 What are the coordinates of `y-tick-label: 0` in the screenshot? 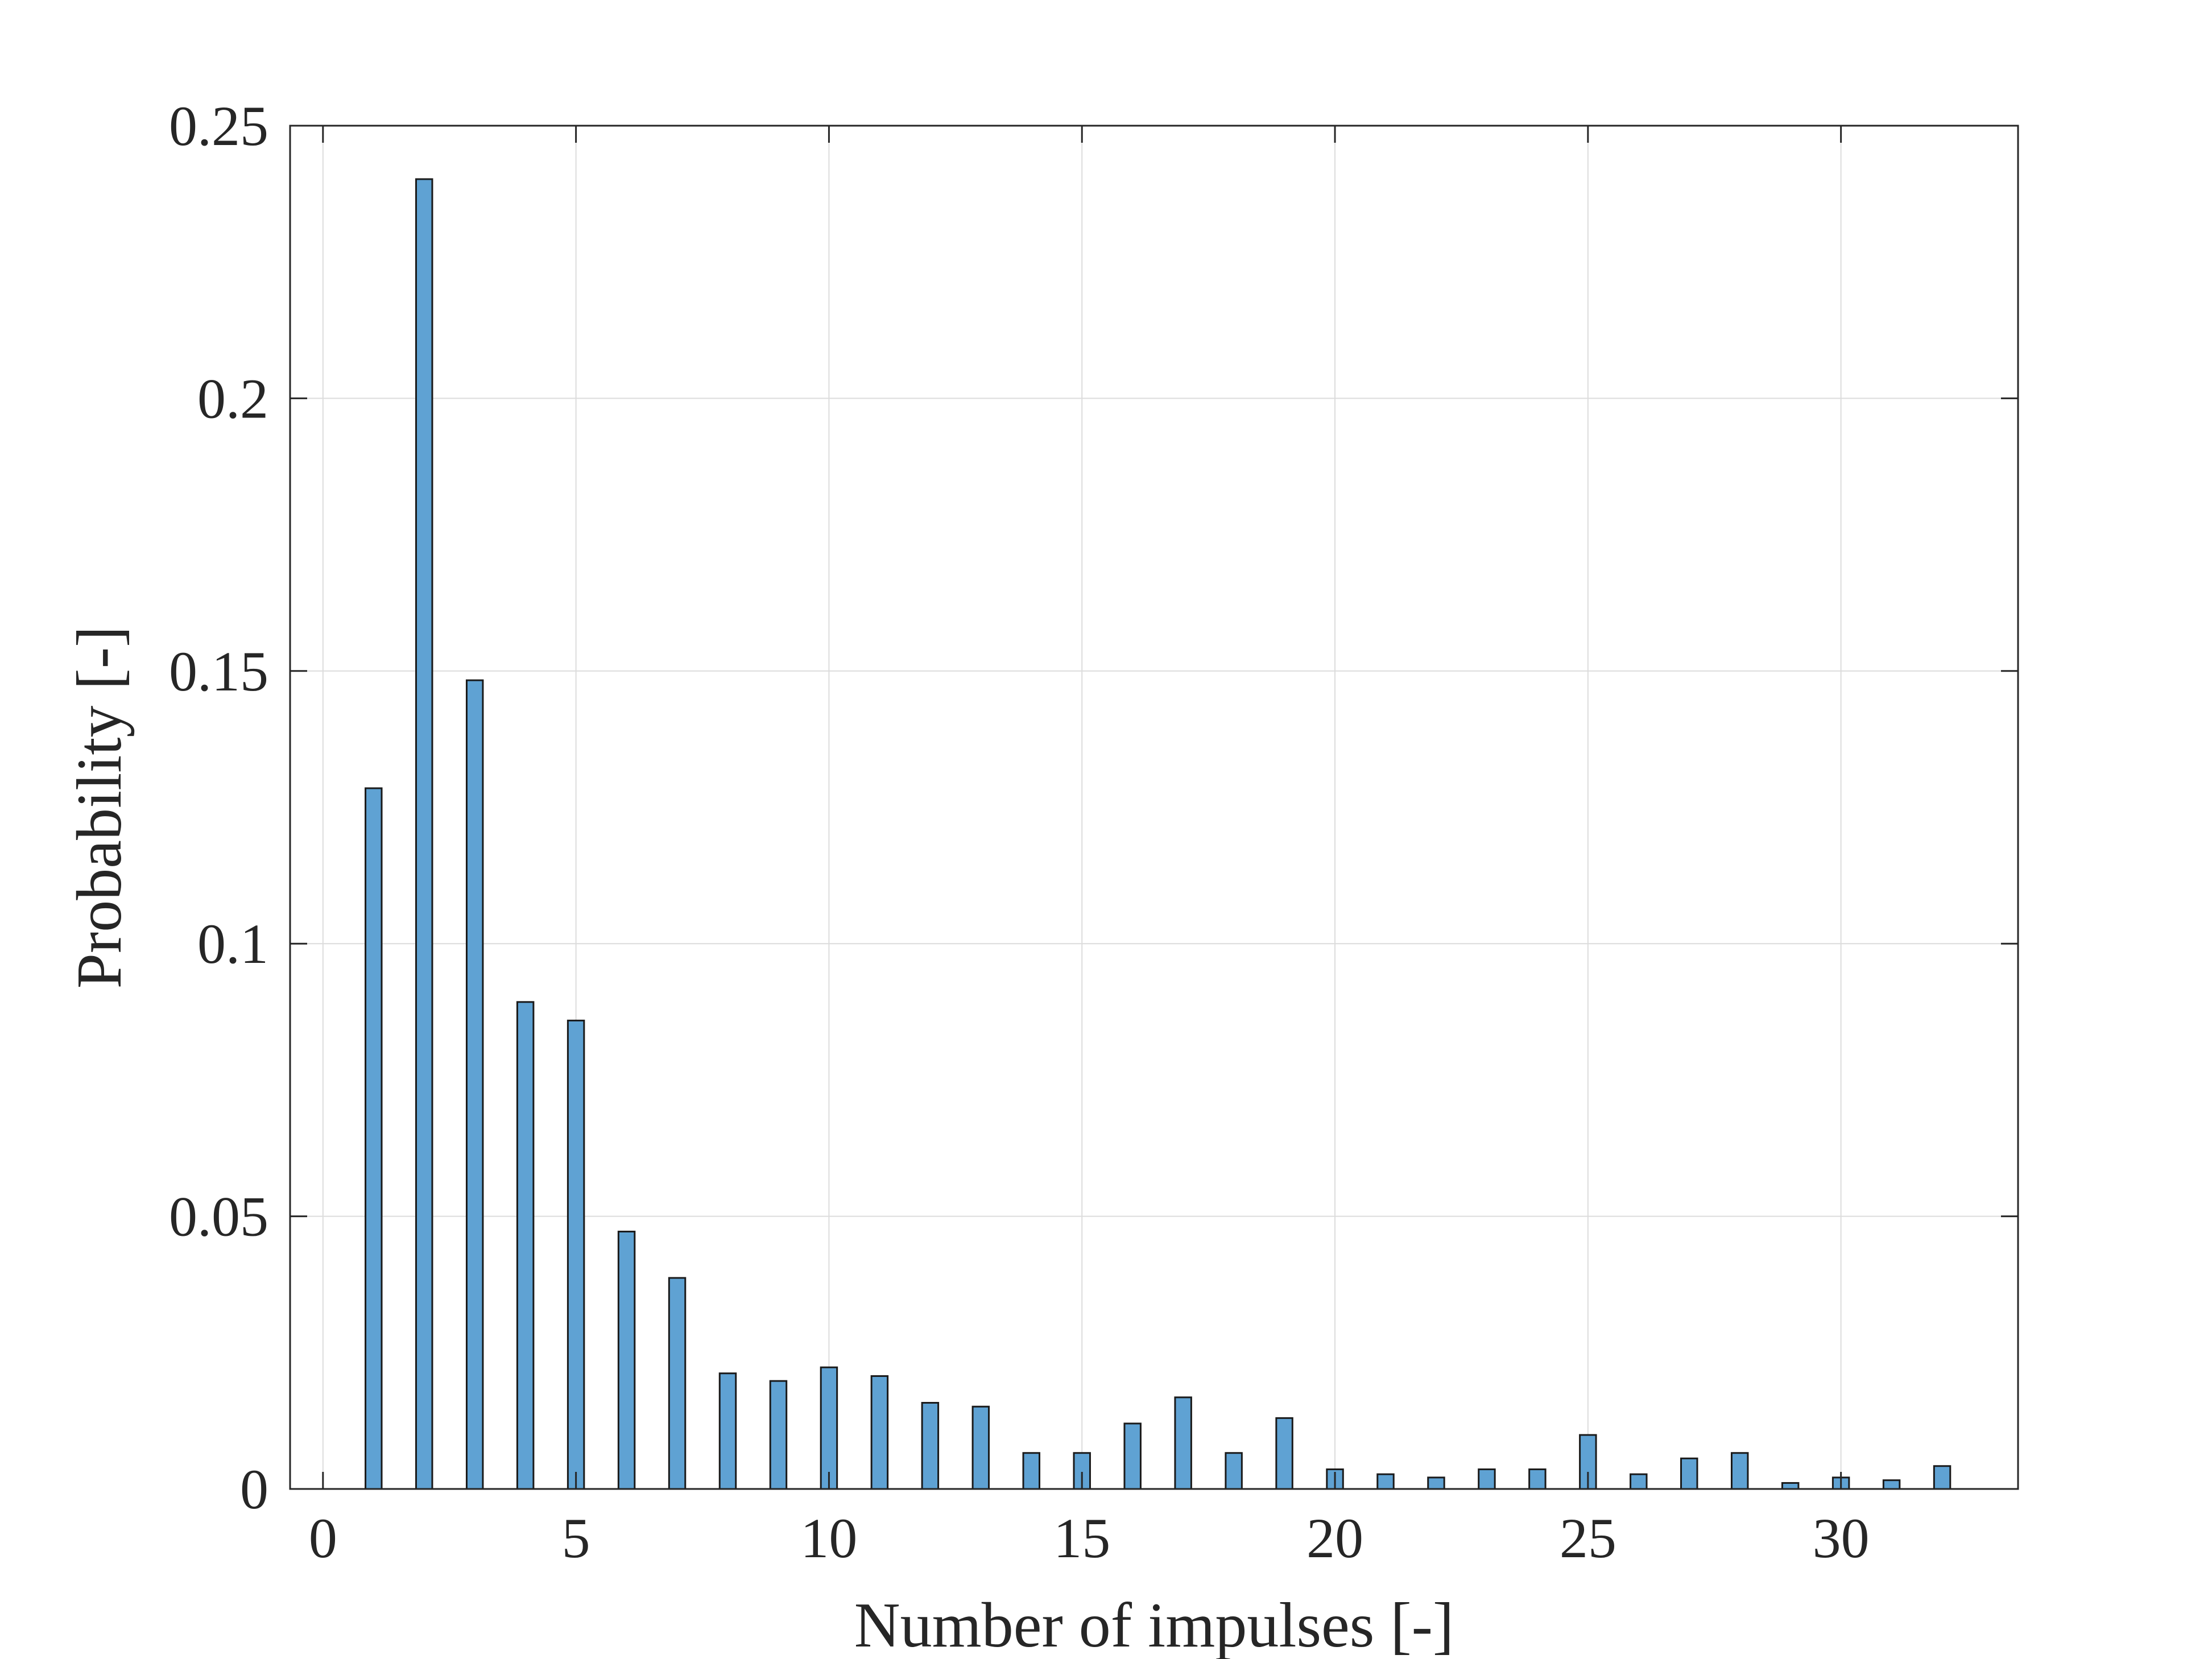 It's located at (254, 1490).